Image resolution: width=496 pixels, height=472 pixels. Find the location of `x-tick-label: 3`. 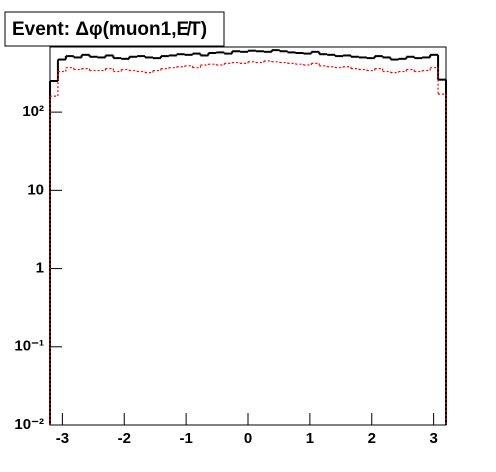

x-tick-label: 3 is located at coordinates (433, 438).